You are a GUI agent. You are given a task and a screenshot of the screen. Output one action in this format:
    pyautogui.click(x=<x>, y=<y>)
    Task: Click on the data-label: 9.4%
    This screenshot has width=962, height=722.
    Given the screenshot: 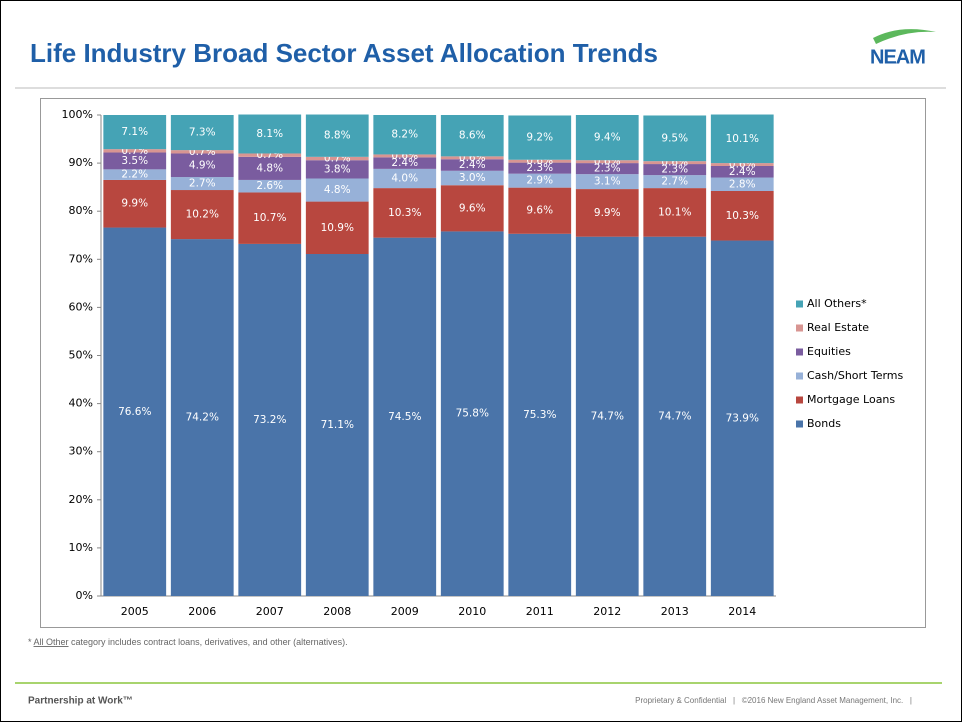 What is the action you would take?
    pyautogui.click(x=607, y=138)
    